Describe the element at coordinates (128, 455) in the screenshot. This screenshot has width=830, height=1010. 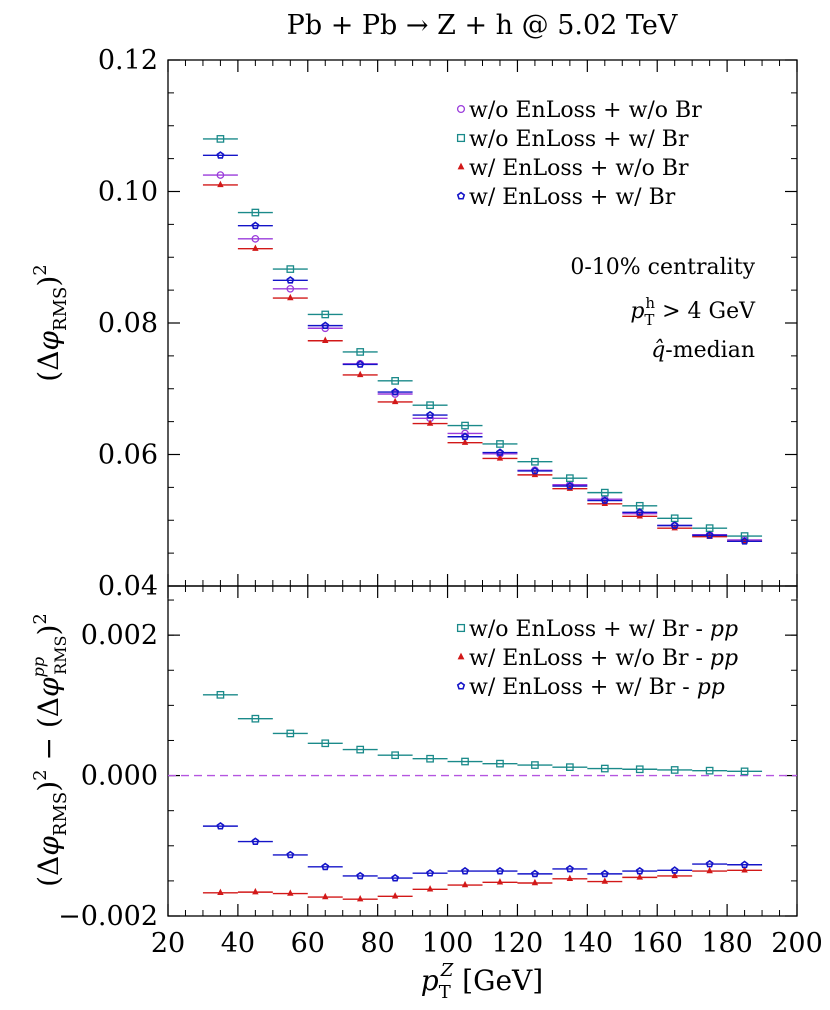
I see `y-tick-label: 0.06` at that location.